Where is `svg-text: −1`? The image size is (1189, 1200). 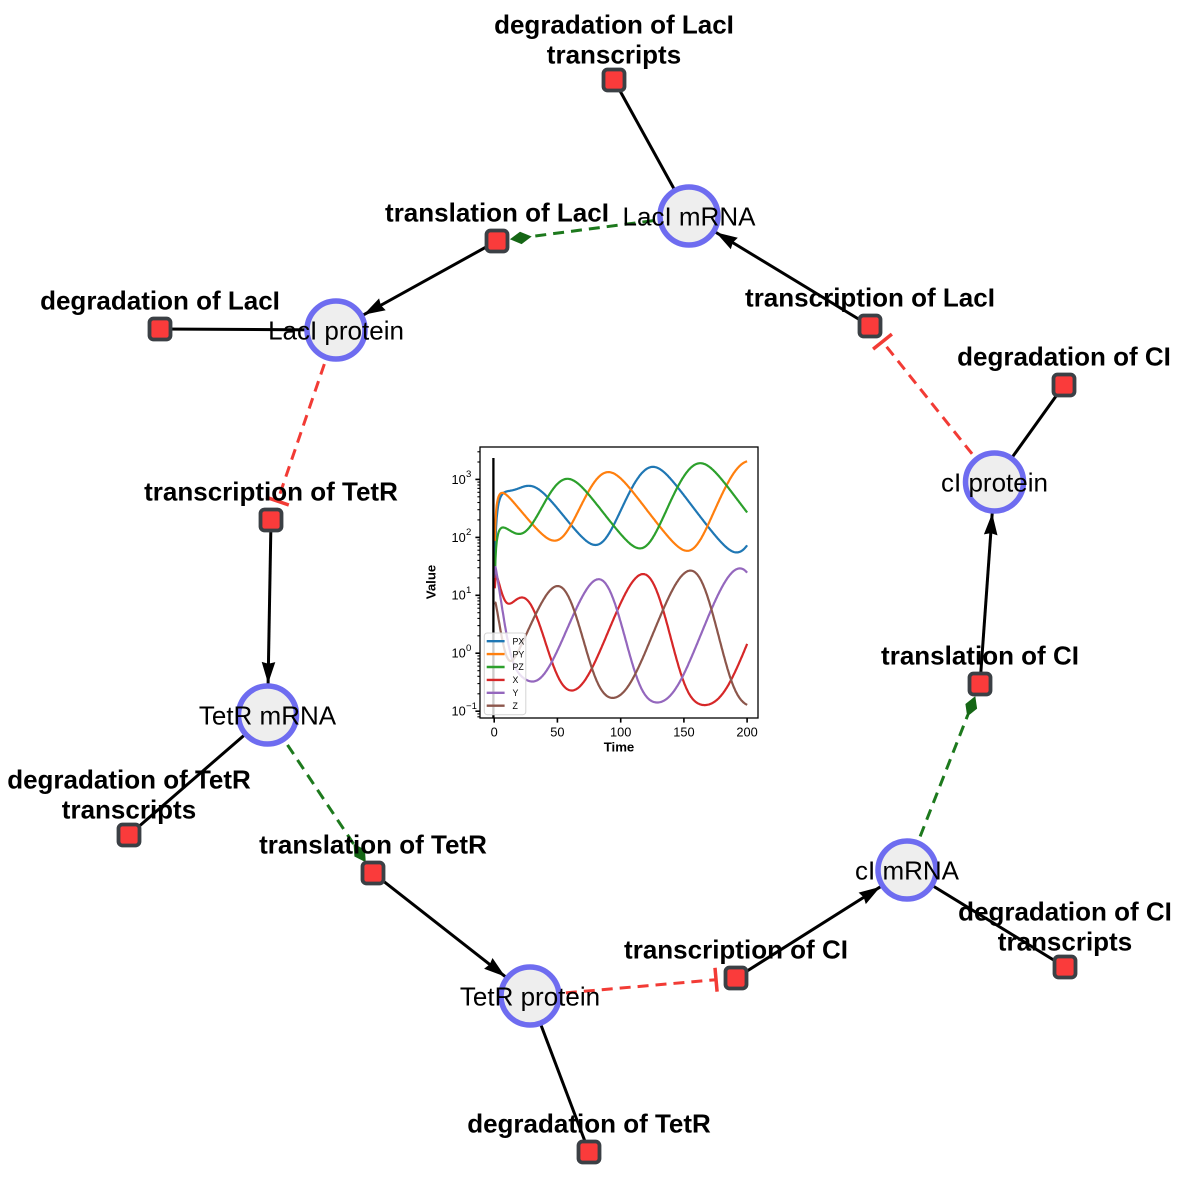
svg-text: −1 is located at coordinates (471, 706).